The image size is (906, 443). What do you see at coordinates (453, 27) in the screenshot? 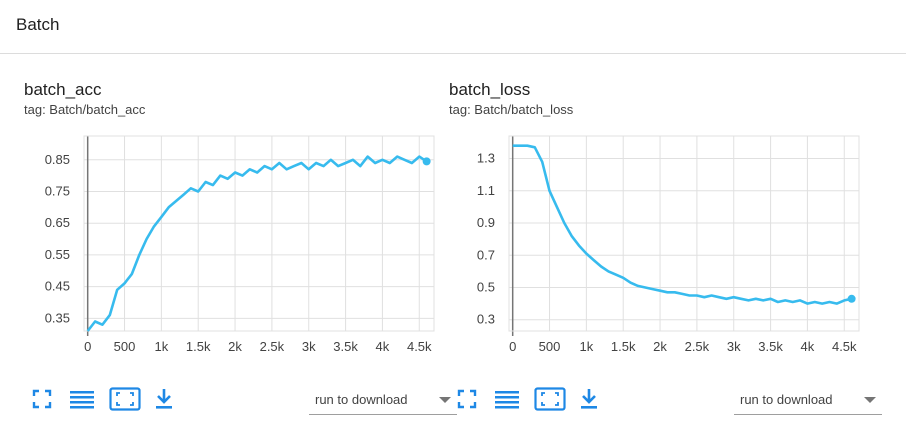
I see `group-header: Batch` at bounding box center [453, 27].